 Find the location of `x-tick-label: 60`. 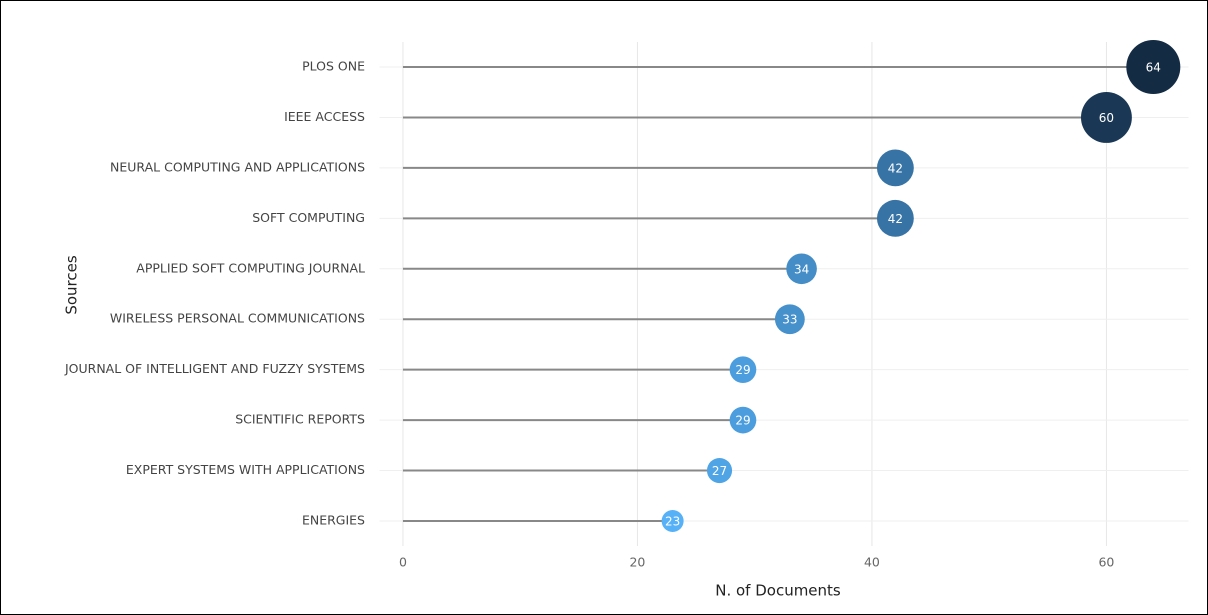

x-tick-label: 60 is located at coordinates (1106, 562).